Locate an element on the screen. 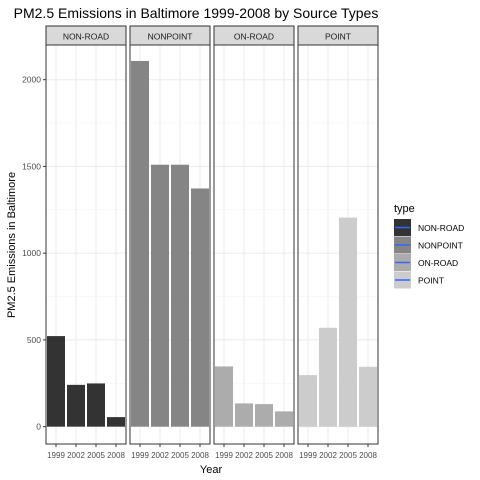 The height and width of the screenshot is (480, 480). legend-label: NON-ROAD is located at coordinates (441, 228).